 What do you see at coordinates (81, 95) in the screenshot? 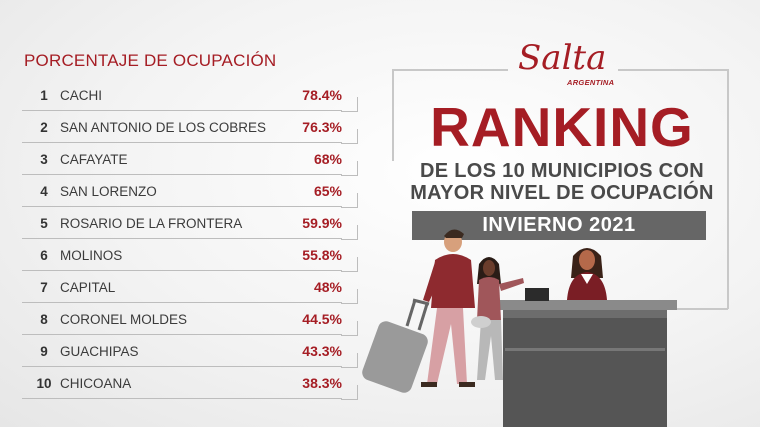
I see `municipality-name: CACHI` at bounding box center [81, 95].